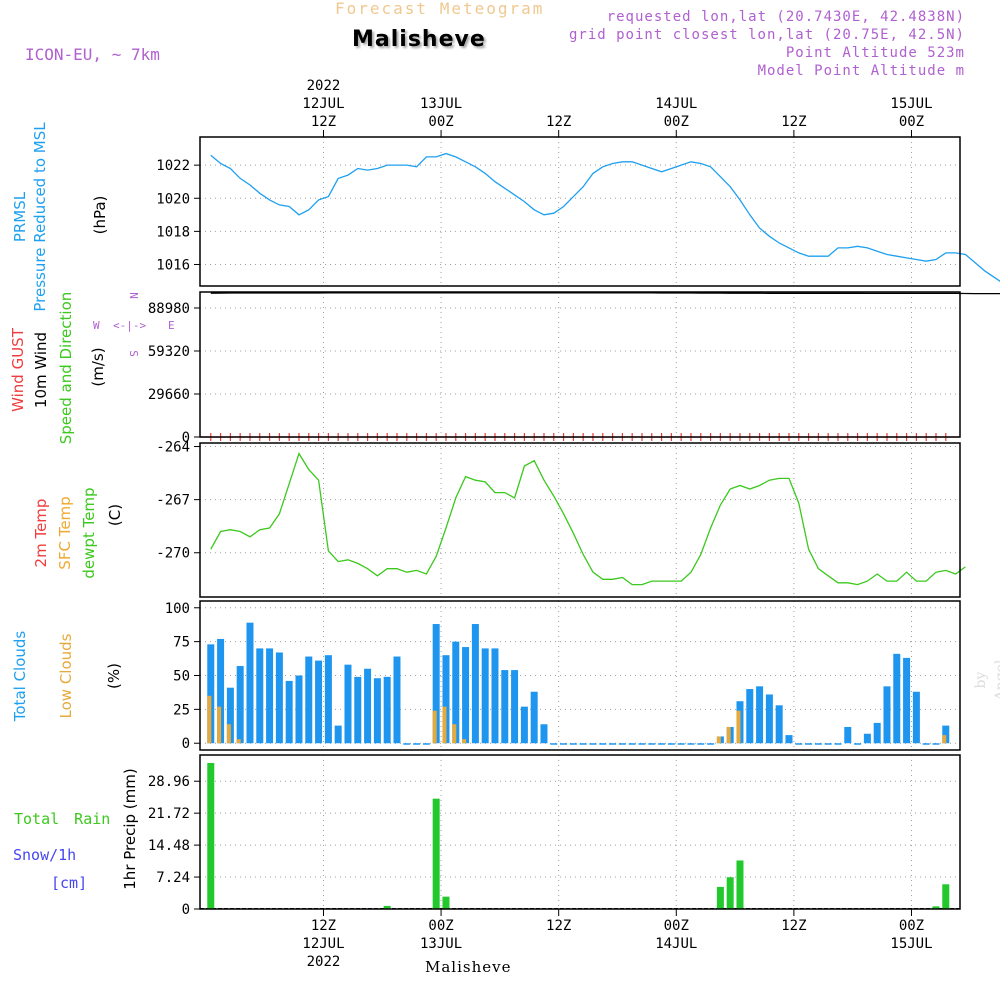 This screenshot has width=1000, height=1000. Describe the element at coordinates (419, 39) in the screenshot. I see `location-title: Malisheve` at that location.